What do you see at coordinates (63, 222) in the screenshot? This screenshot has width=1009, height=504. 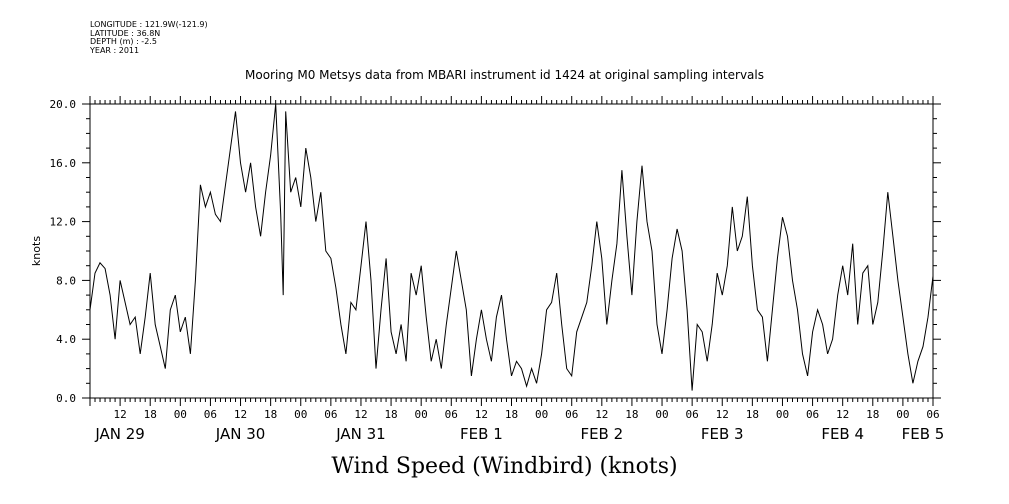 I see `y-tick-label: 12.0` at bounding box center [63, 222].